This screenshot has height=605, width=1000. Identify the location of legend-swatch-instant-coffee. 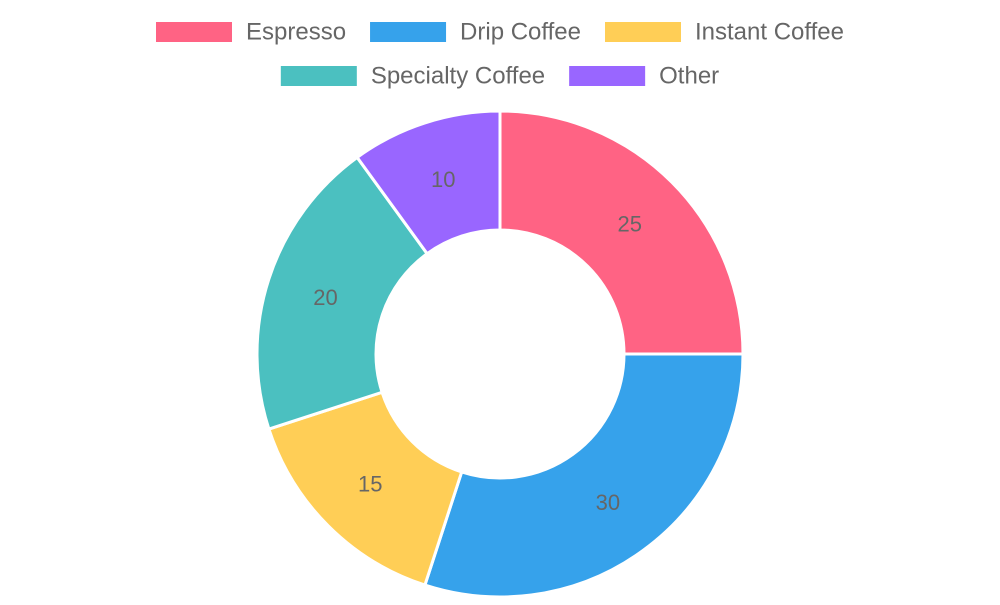
(643, 32).